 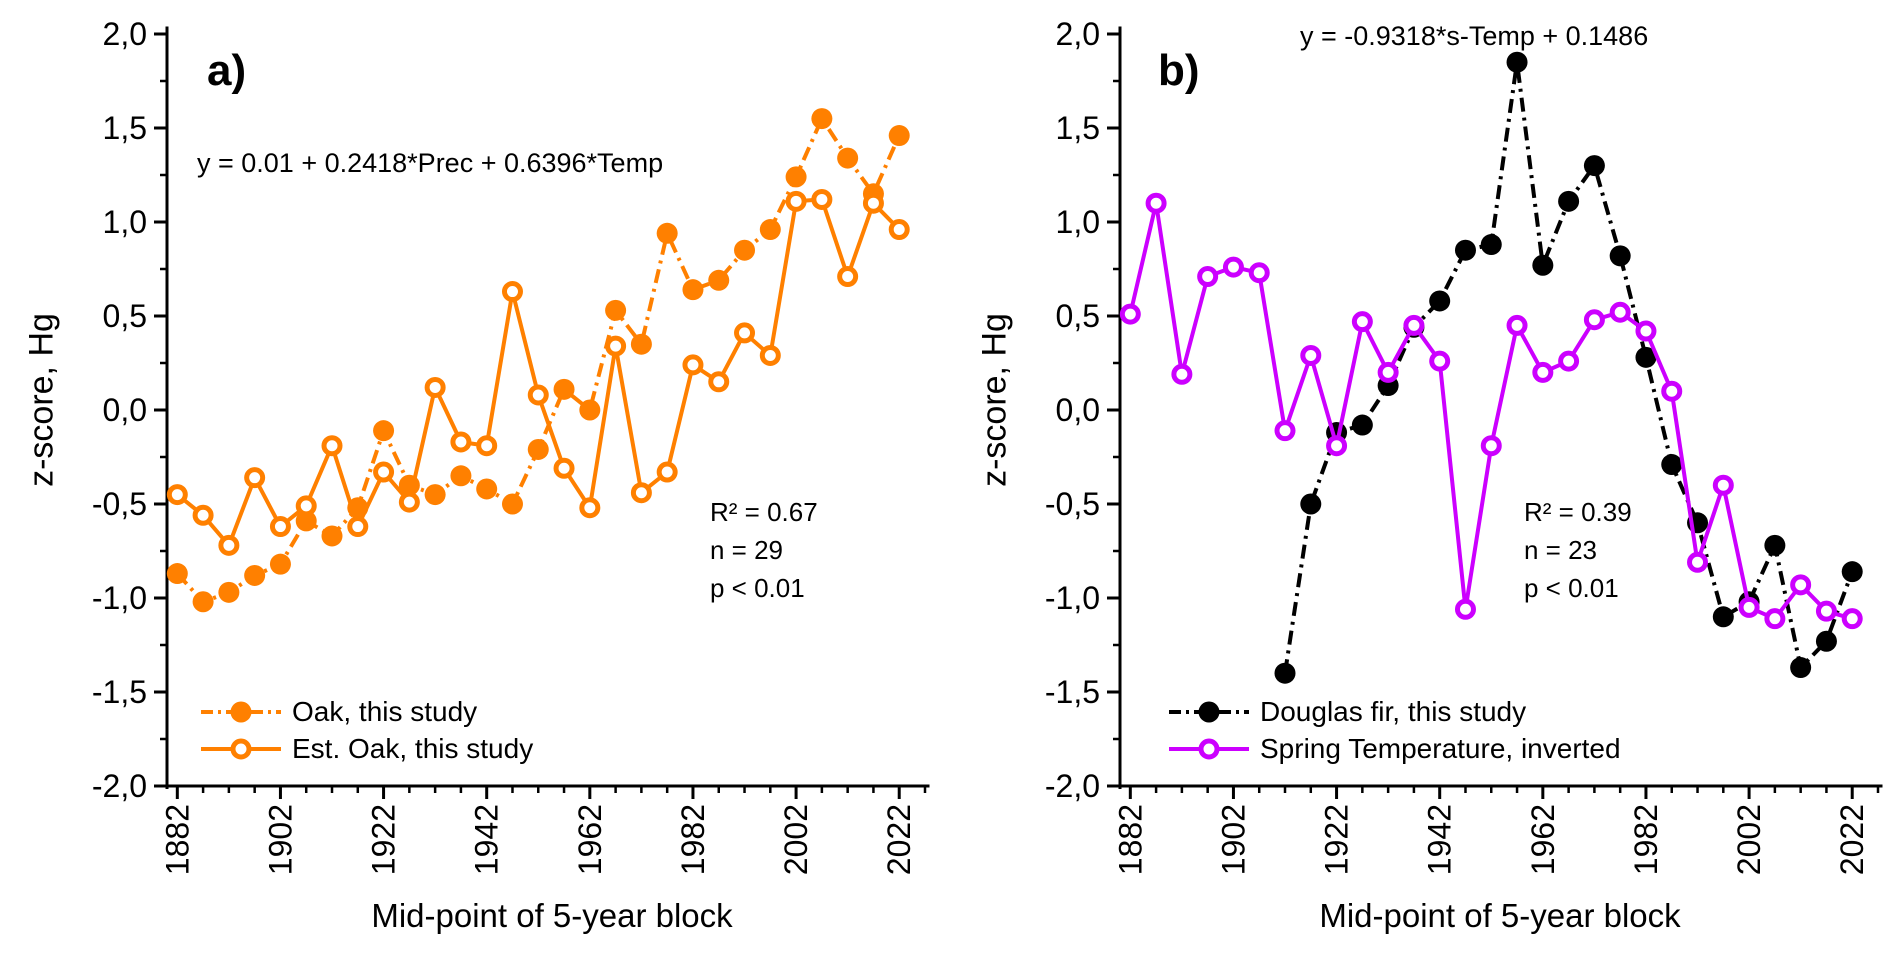 What do you see at coordinates (747, 550) in the screenshot?
I see `panel-a-n: n = 29` at bounding box center [747, 550].